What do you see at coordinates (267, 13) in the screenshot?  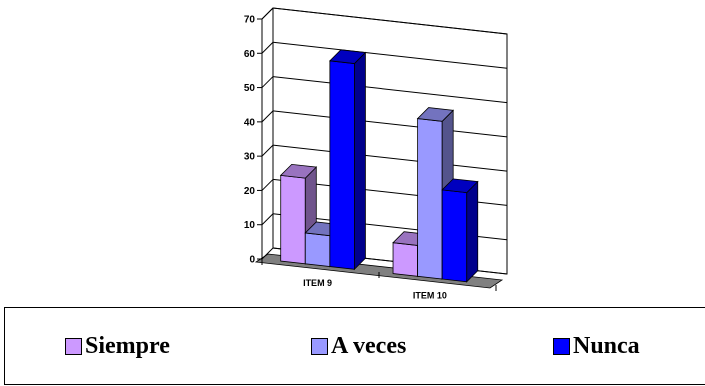 I see `y-axis-top-edge` at bounding box center [267, 13].